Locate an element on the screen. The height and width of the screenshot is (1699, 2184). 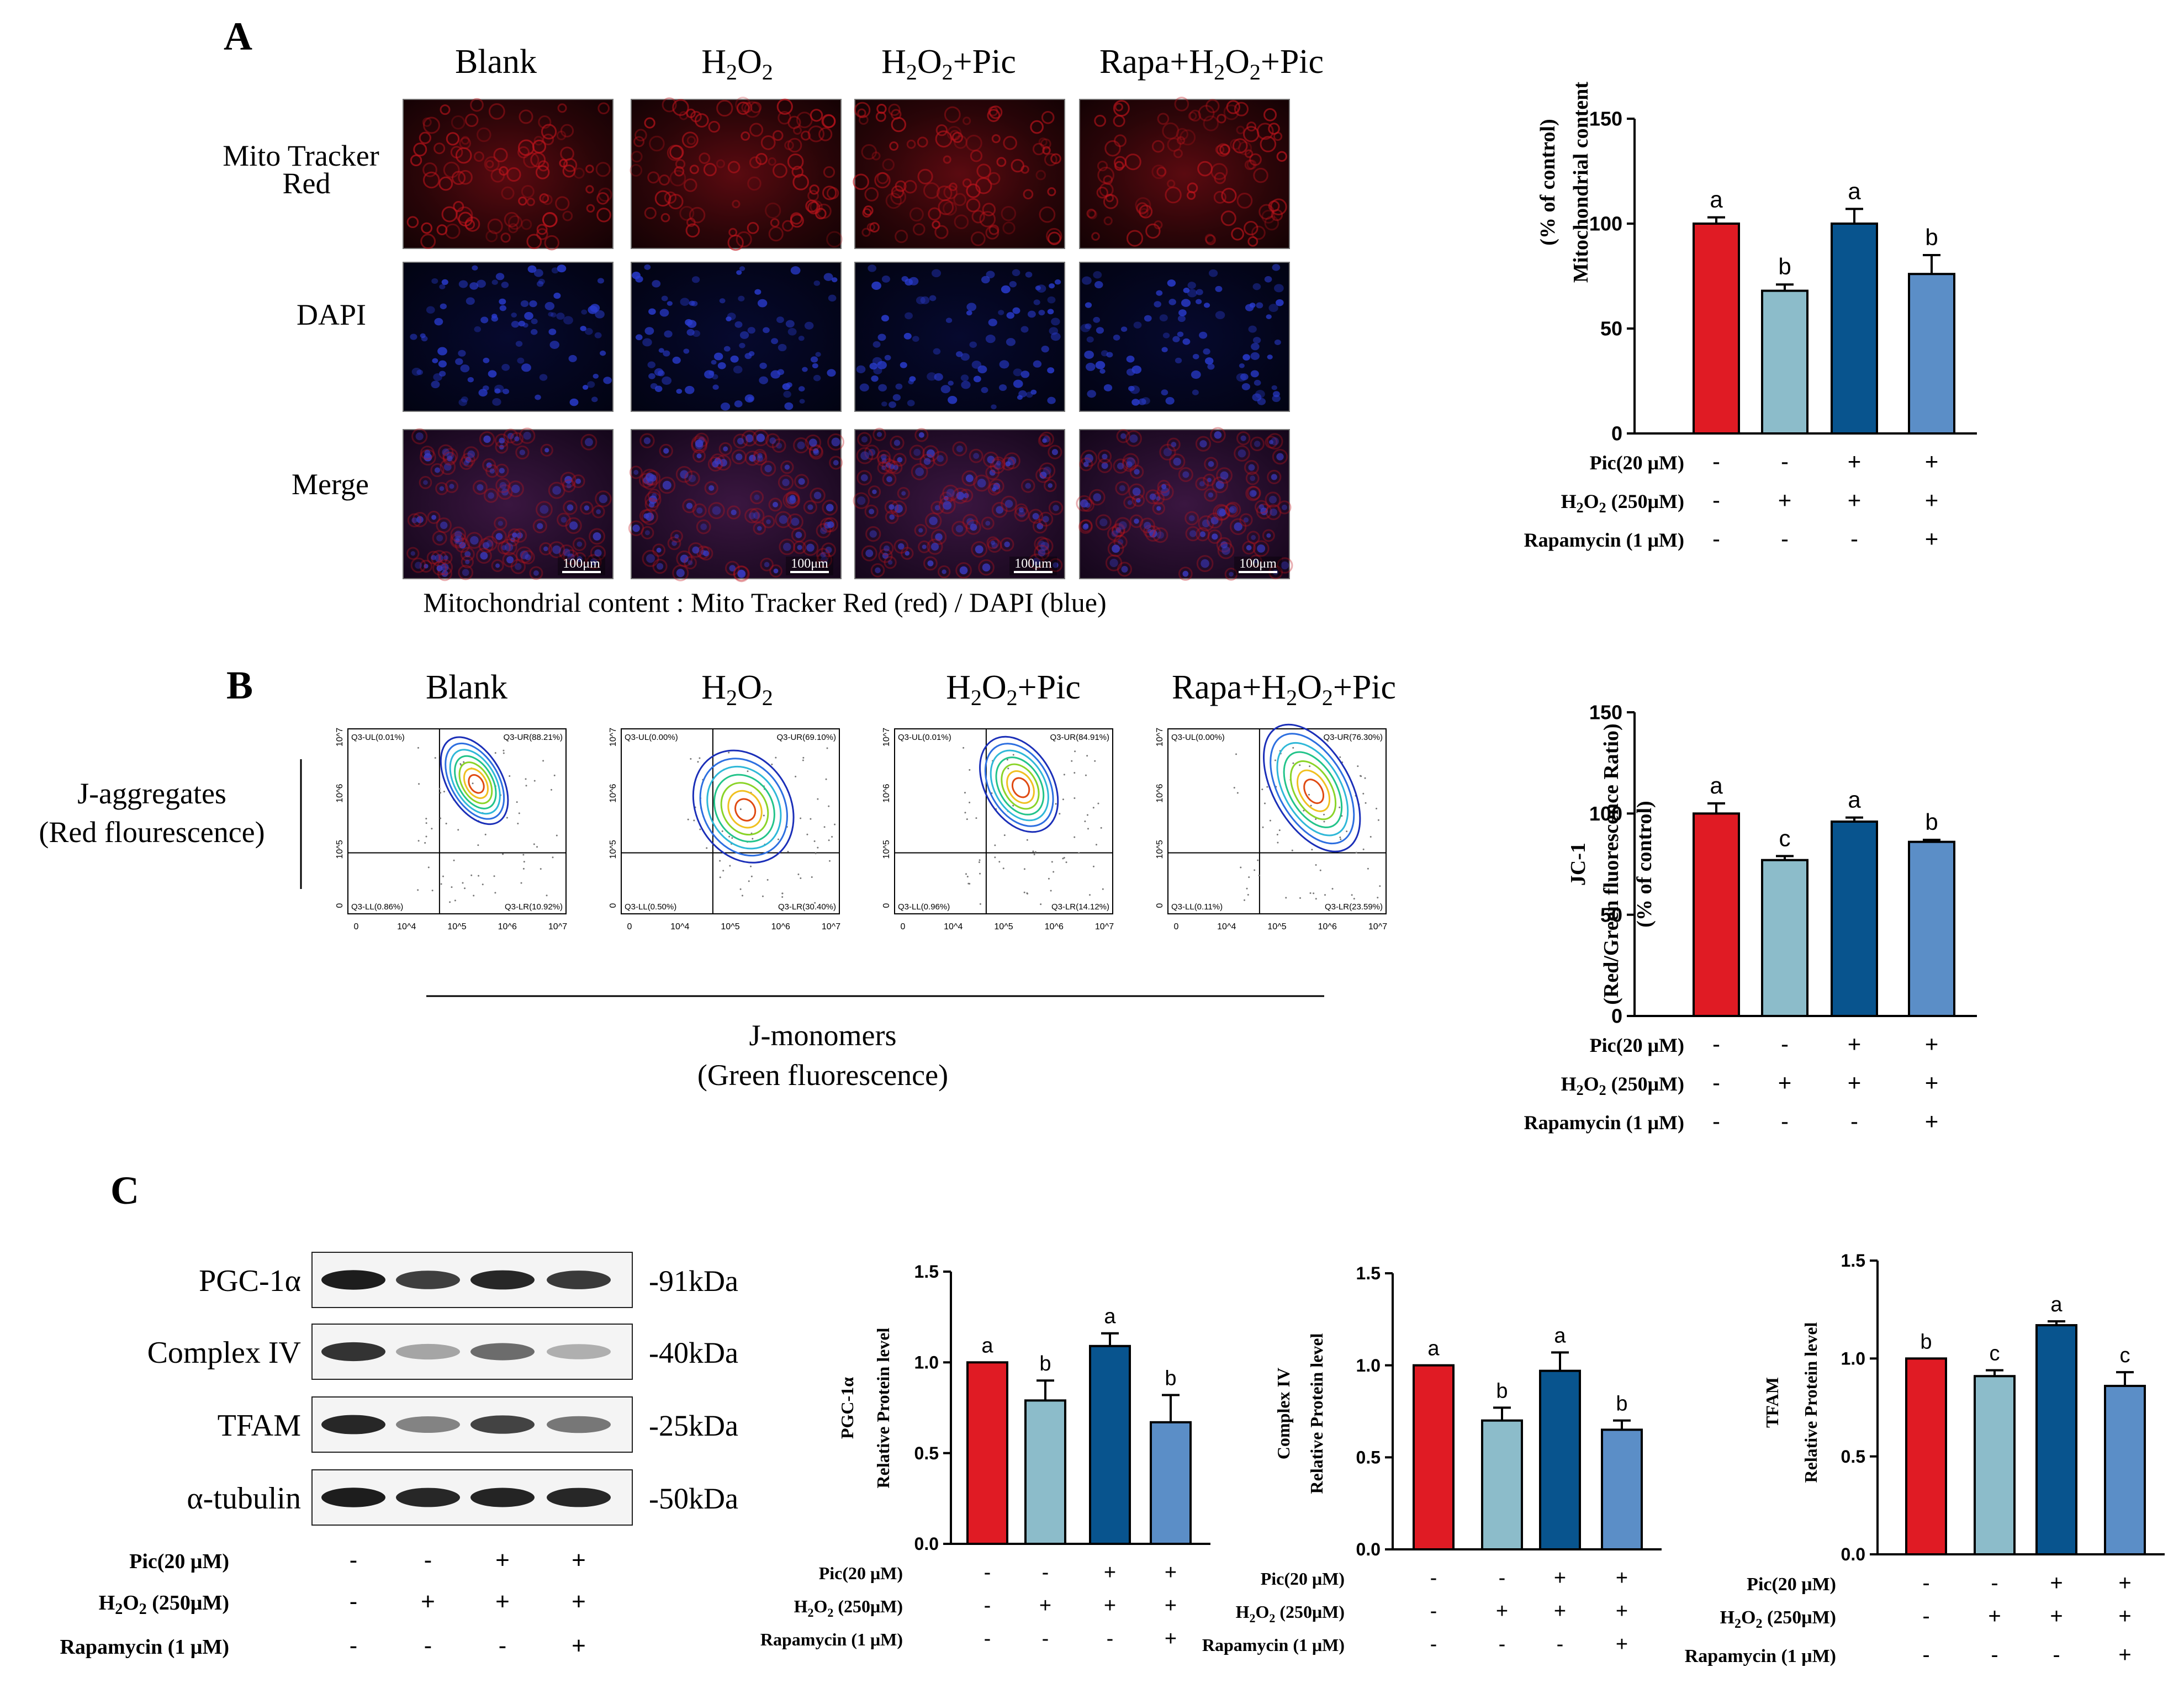
density-contour is located at coordinates (1314, 791).